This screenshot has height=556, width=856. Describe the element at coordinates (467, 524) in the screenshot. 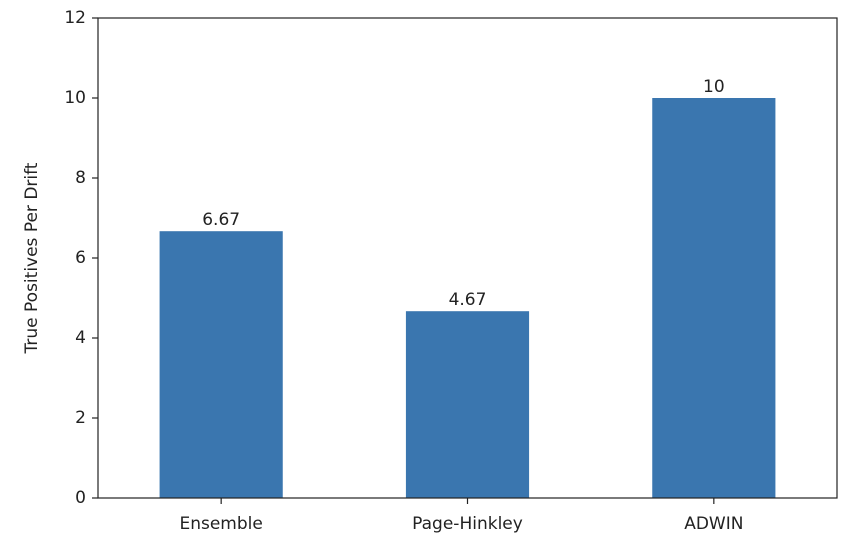

I see `x-tick-label: Page-Hinkley` at that location.